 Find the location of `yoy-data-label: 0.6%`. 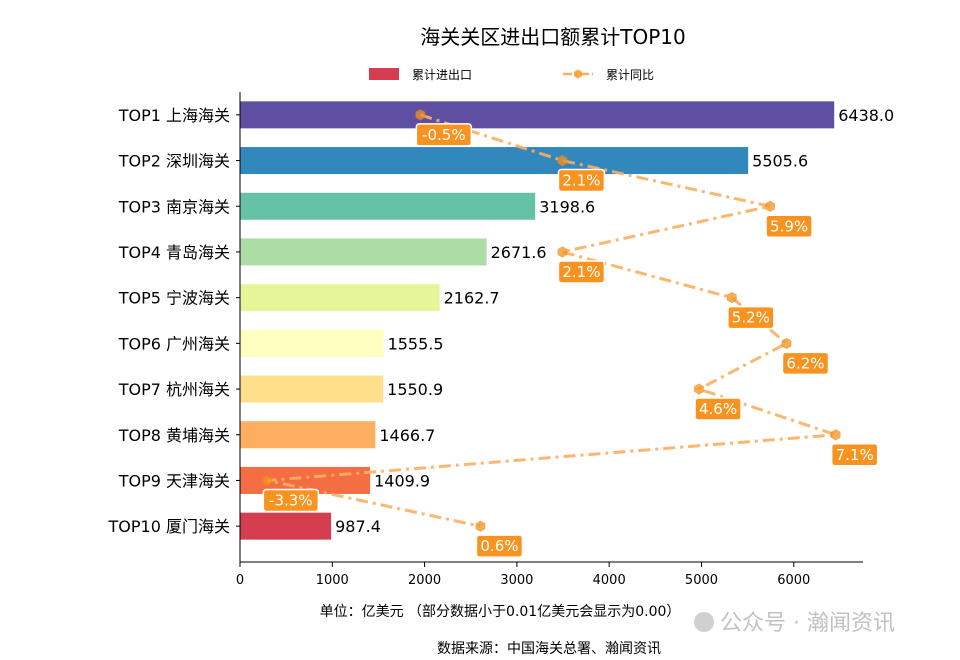

yoy-data-label: 0.6% is located at coordinates (499, 546).